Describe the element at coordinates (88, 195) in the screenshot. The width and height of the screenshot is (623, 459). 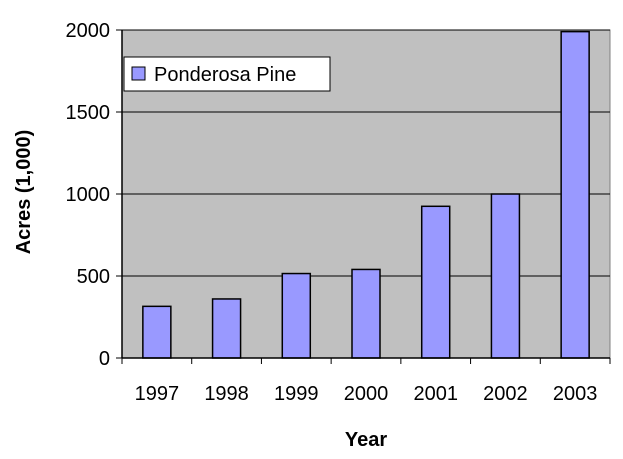
I see `y-tick-label: 1000` at that location.